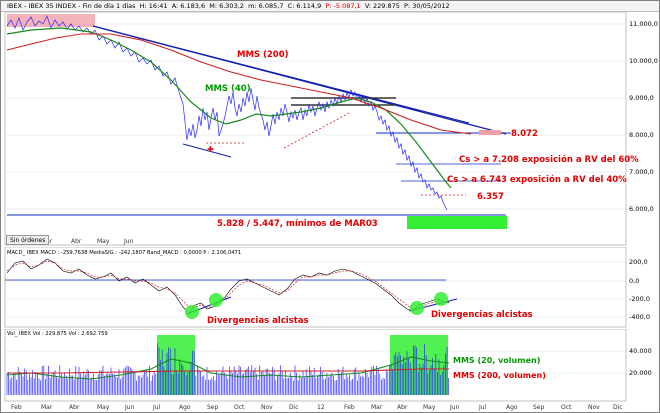 The image size is (660, 413). What do you see at coordinates (524, 134) in the screenshot?
I see `level-8072-label: 8.072` at bounding box center [524, 134].